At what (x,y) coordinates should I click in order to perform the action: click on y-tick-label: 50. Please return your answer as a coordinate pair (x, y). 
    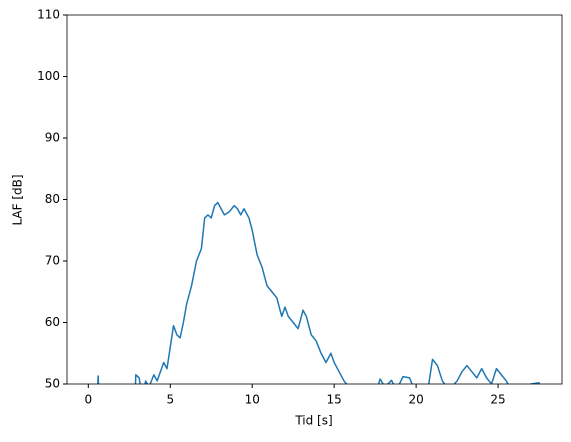
    Looking at the image, I should click on (52, 384).